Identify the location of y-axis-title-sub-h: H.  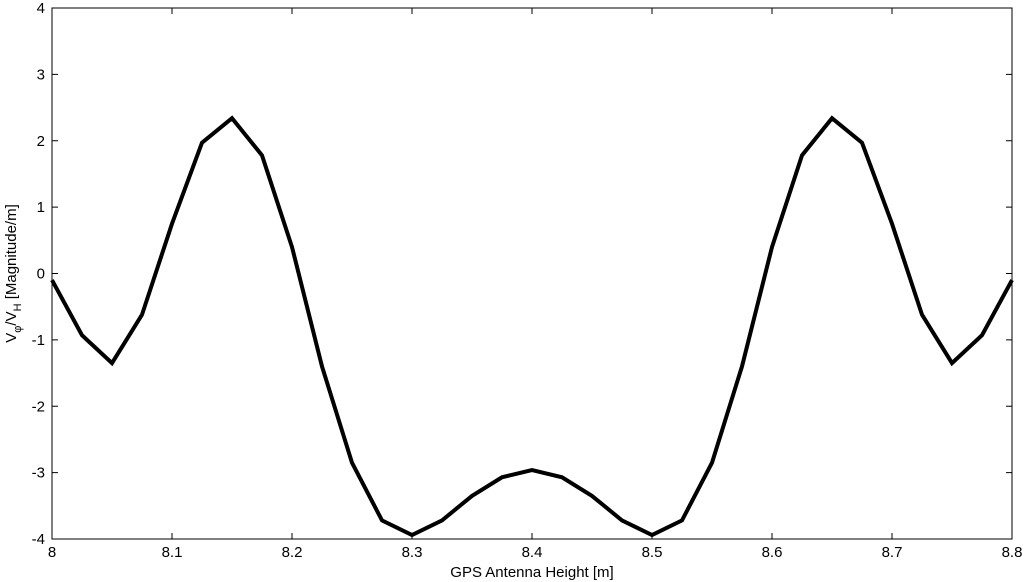
(18, 307).